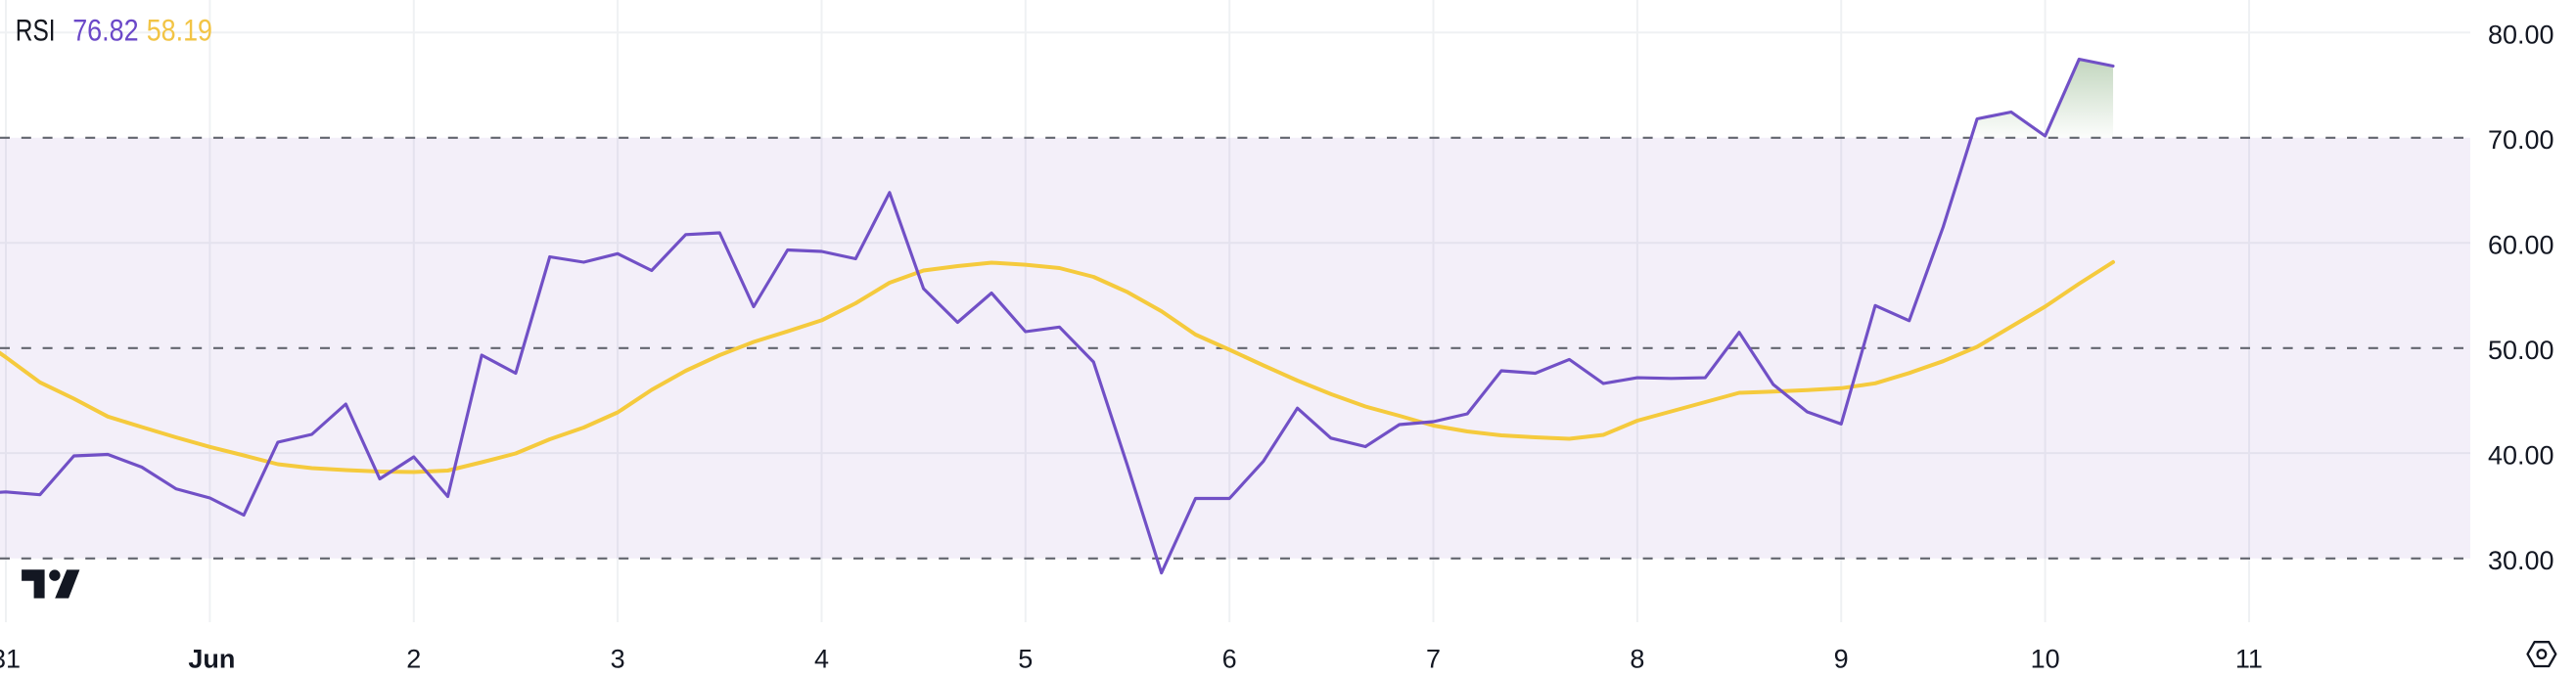 This screenshot has height=677, width=2576. I want to click on svg-text: 7, so click(1433, 659).